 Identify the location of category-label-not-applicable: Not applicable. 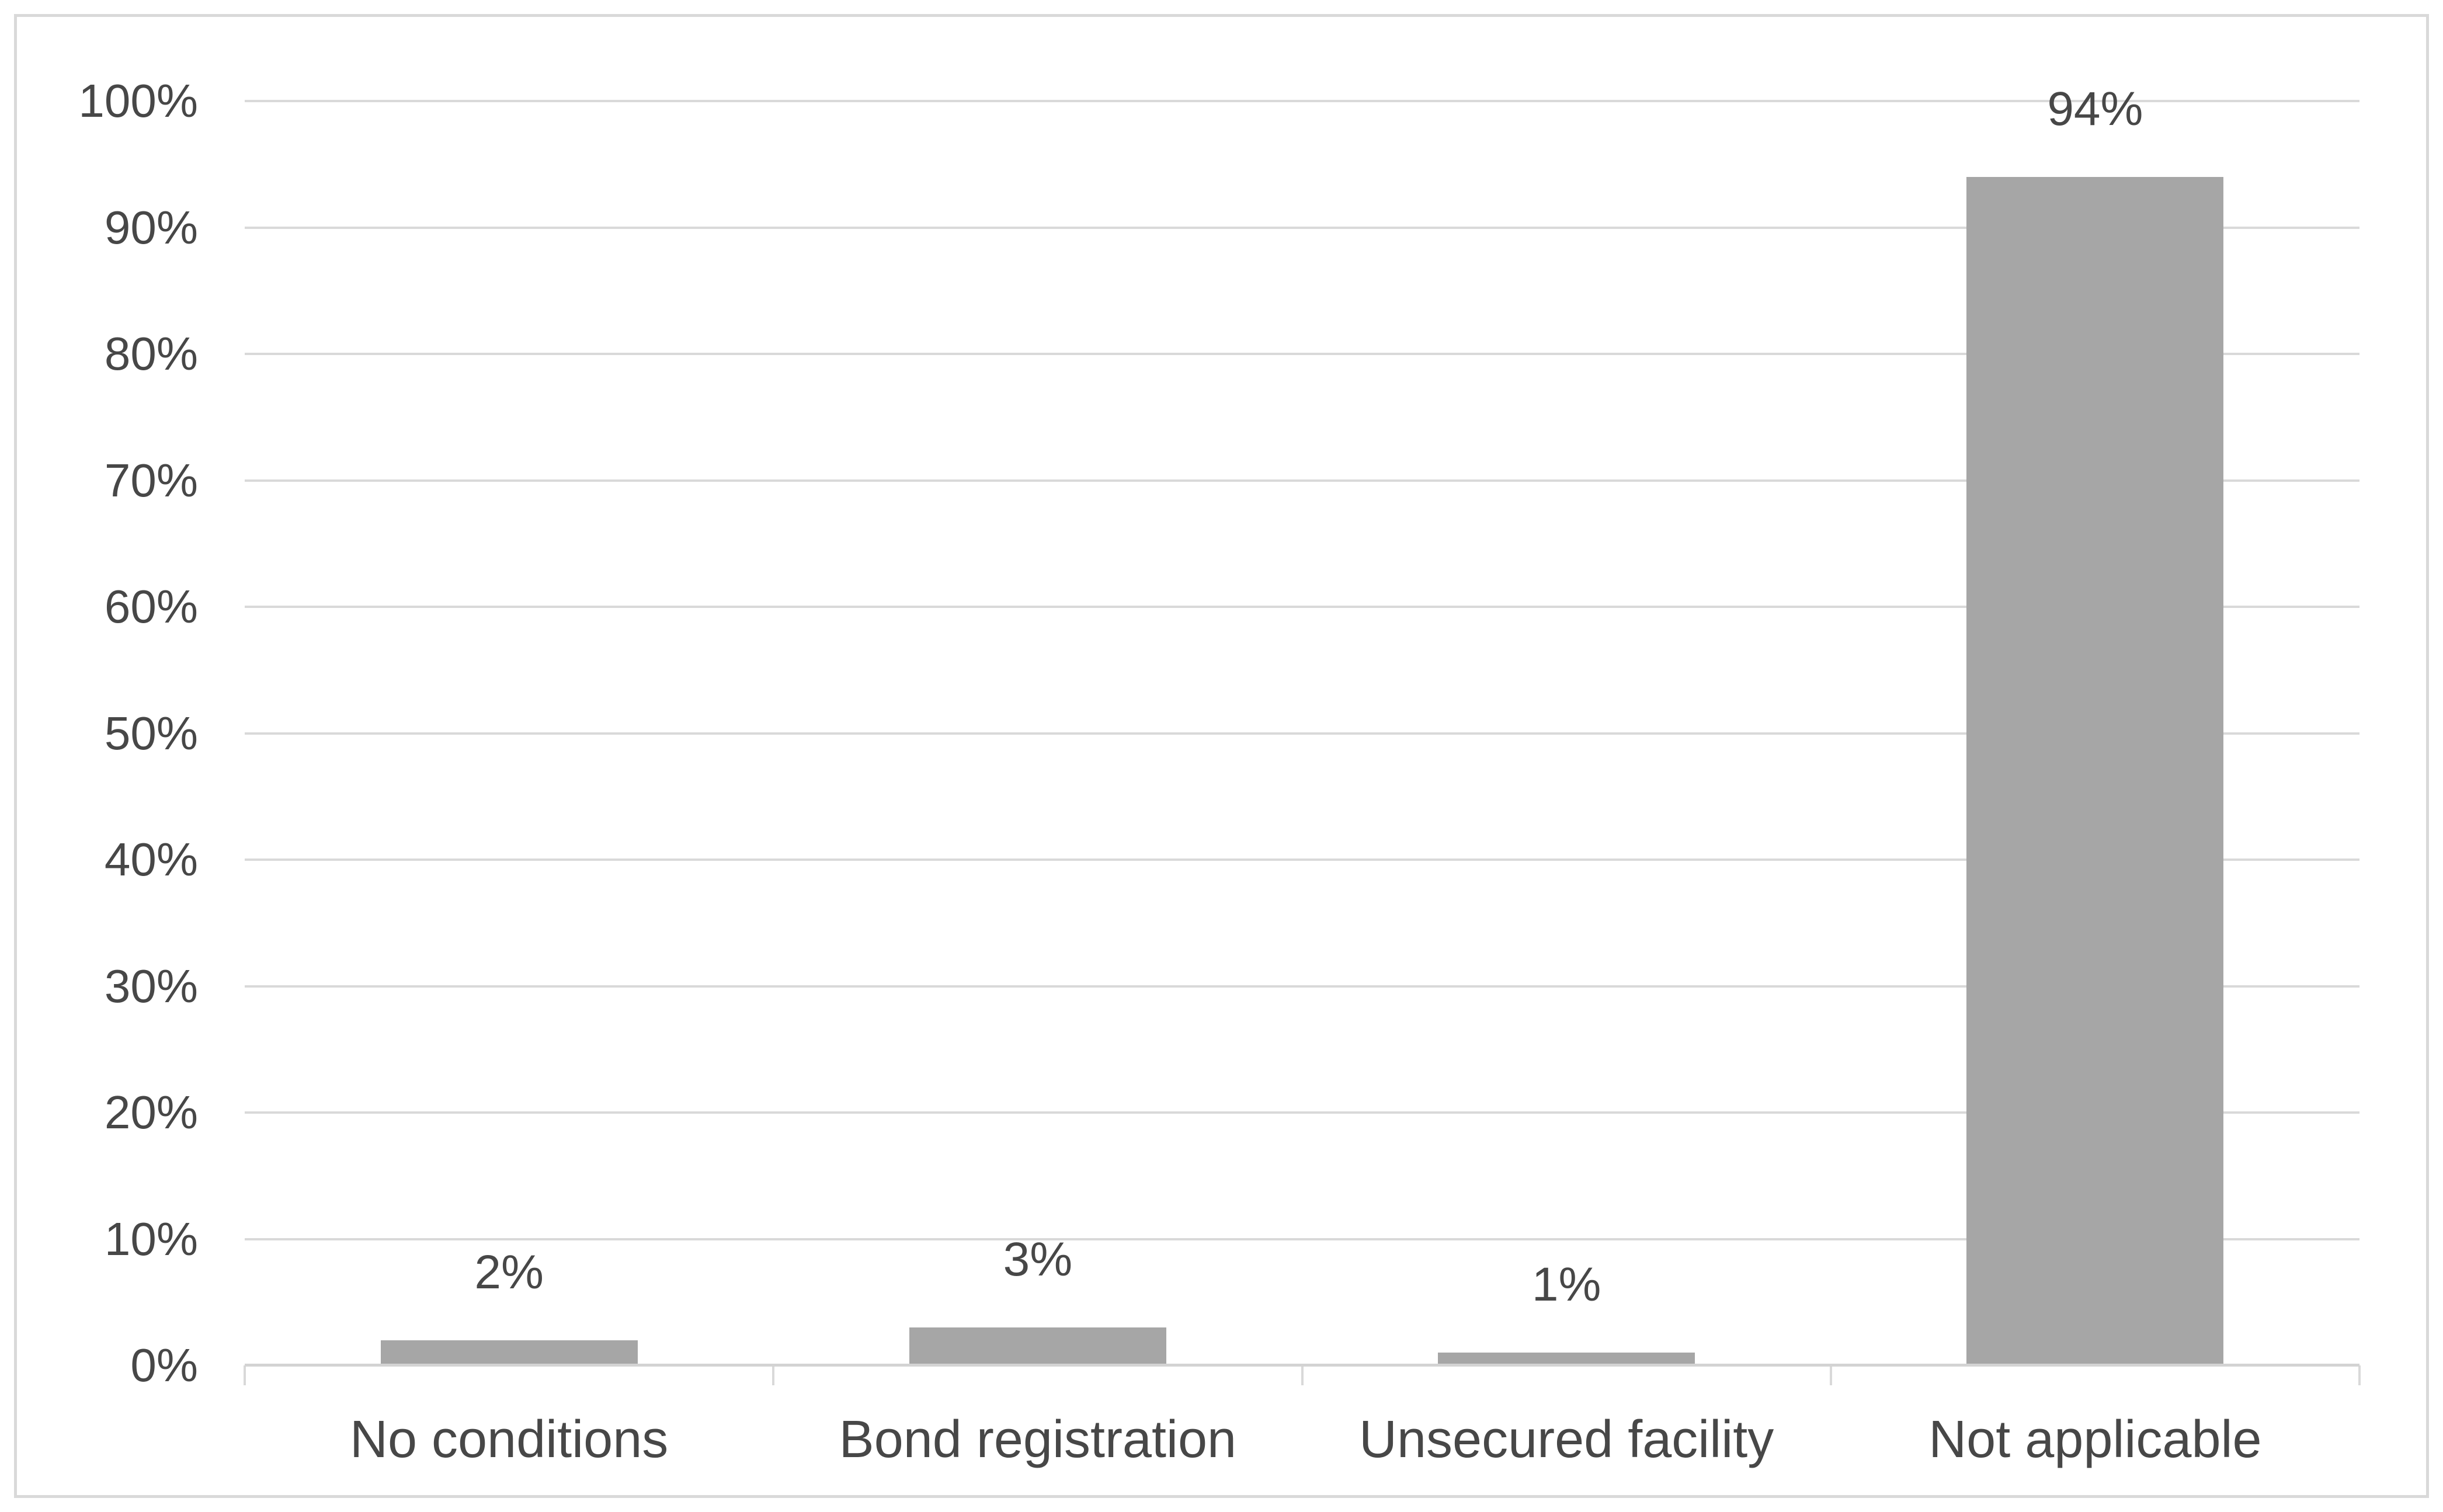
(2095, 1439).